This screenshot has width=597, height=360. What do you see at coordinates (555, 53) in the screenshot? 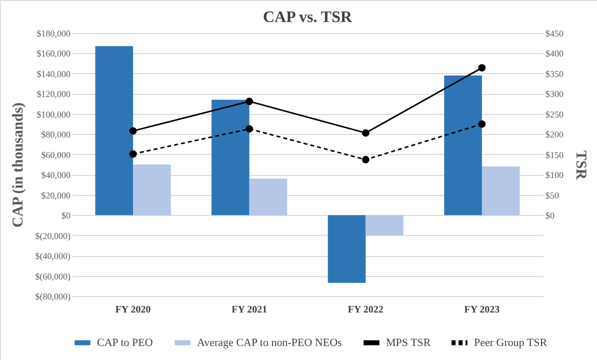
I see `y2-tick-label: $400` at bounding box center [555, 53].